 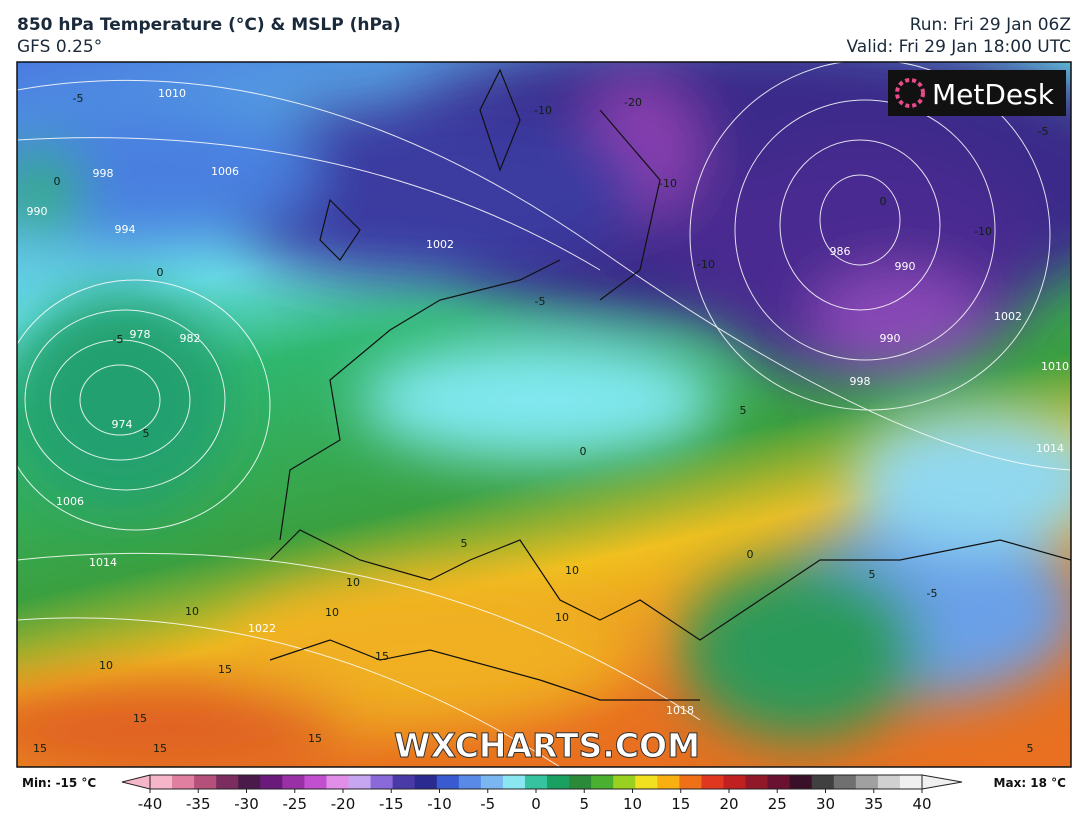 What do you see at coordinates (990, 25) in the screenshot?
I see `run: Run: Fri 29 Jan 06Z` at bounding box center [990, 25].